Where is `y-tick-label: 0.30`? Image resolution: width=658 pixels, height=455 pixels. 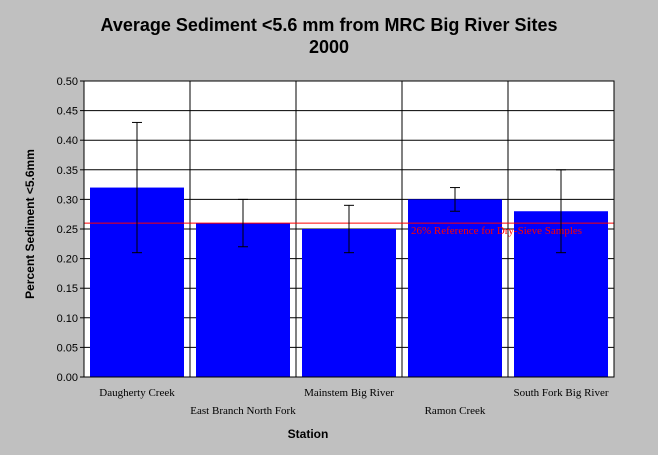 y-tick-label: 0.30 is located at coordinates (67, 200).